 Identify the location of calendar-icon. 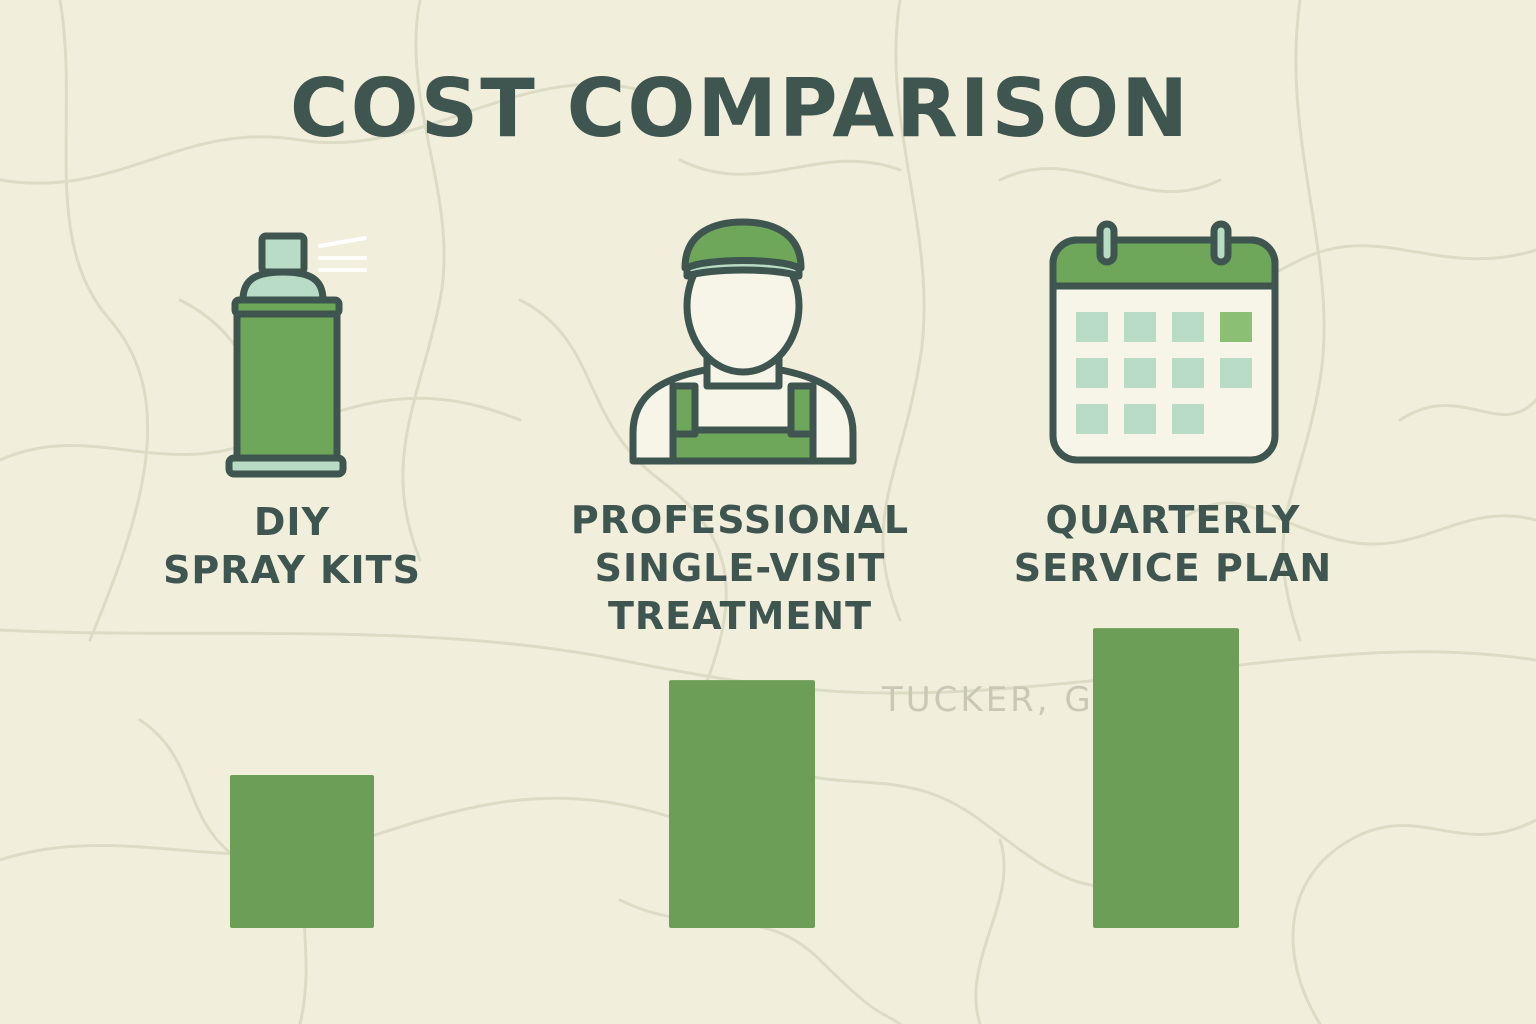
(1164, 342).